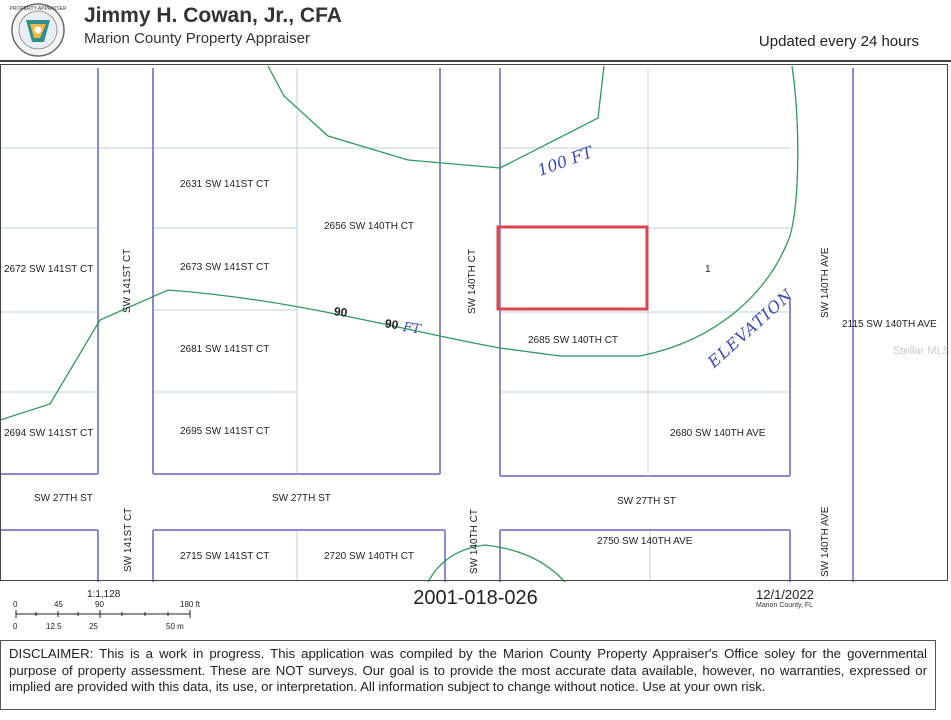  What do you see at coordinates (301, 498) in the screenshot?
I see `street-label-sw-27th-st-mid: SW 27TH ST` at bounding box center [301, 498].